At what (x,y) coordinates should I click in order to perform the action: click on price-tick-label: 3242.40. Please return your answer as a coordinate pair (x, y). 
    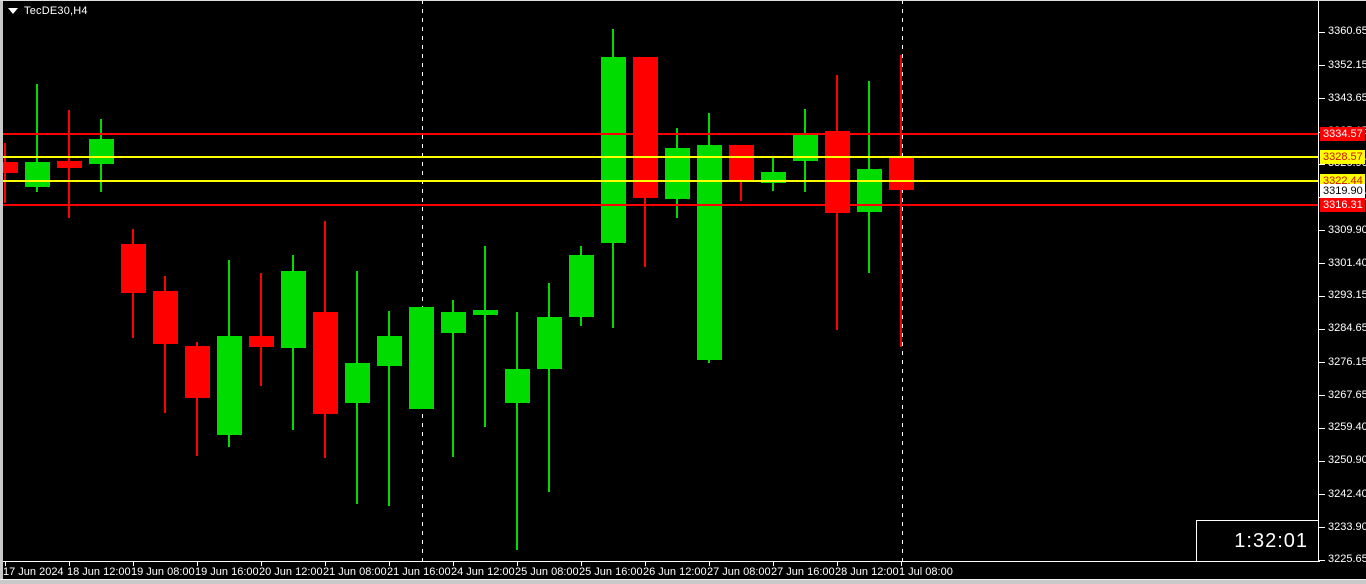
    Looking at the image, I should click on (1347, 493).